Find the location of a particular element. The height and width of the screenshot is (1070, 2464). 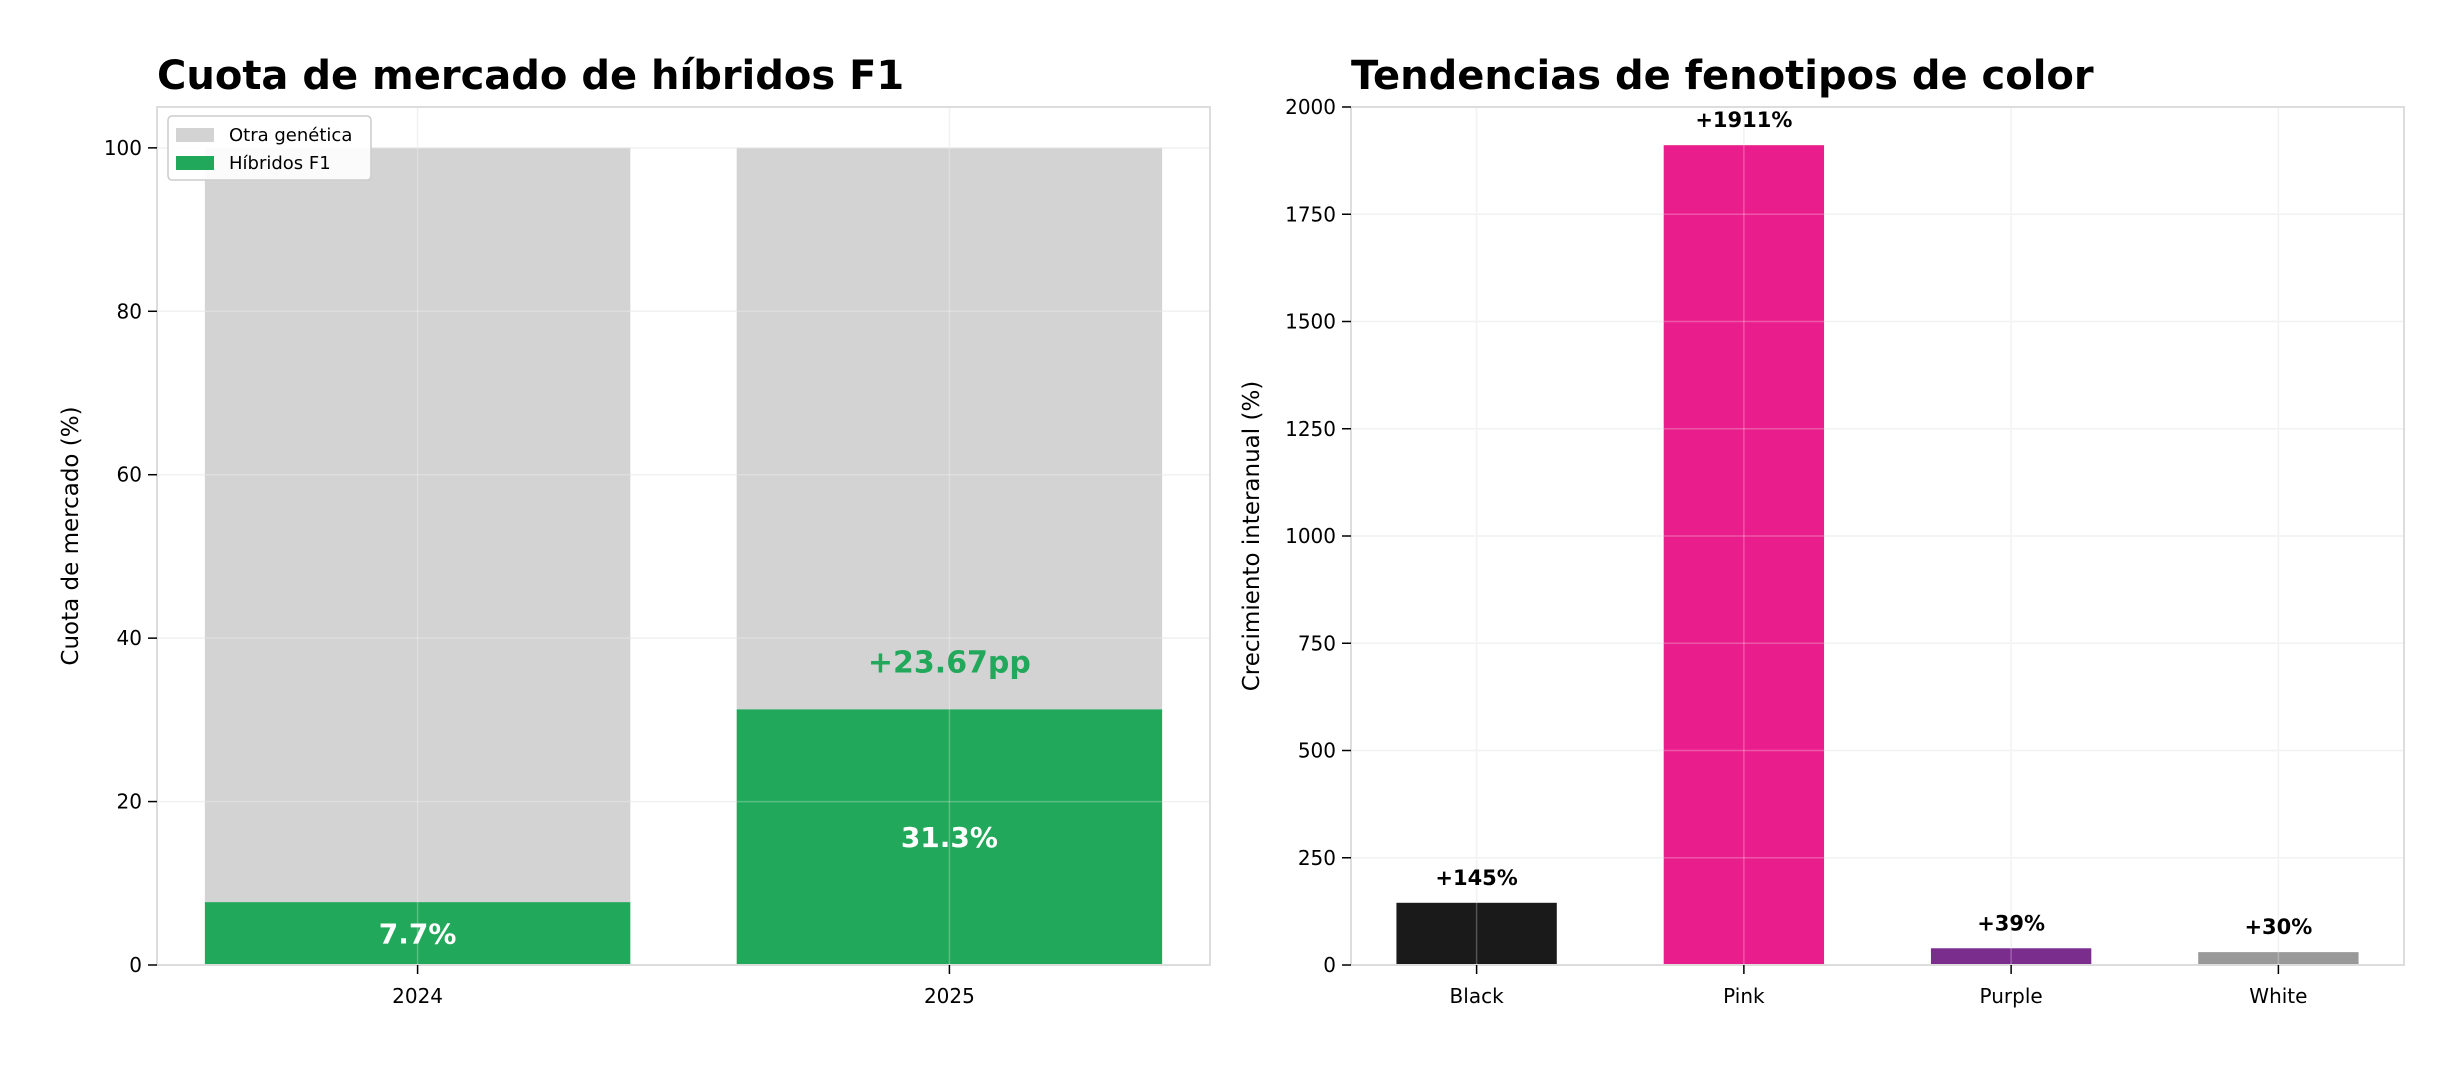

bar-pink is located at coordinates (1744, 555).